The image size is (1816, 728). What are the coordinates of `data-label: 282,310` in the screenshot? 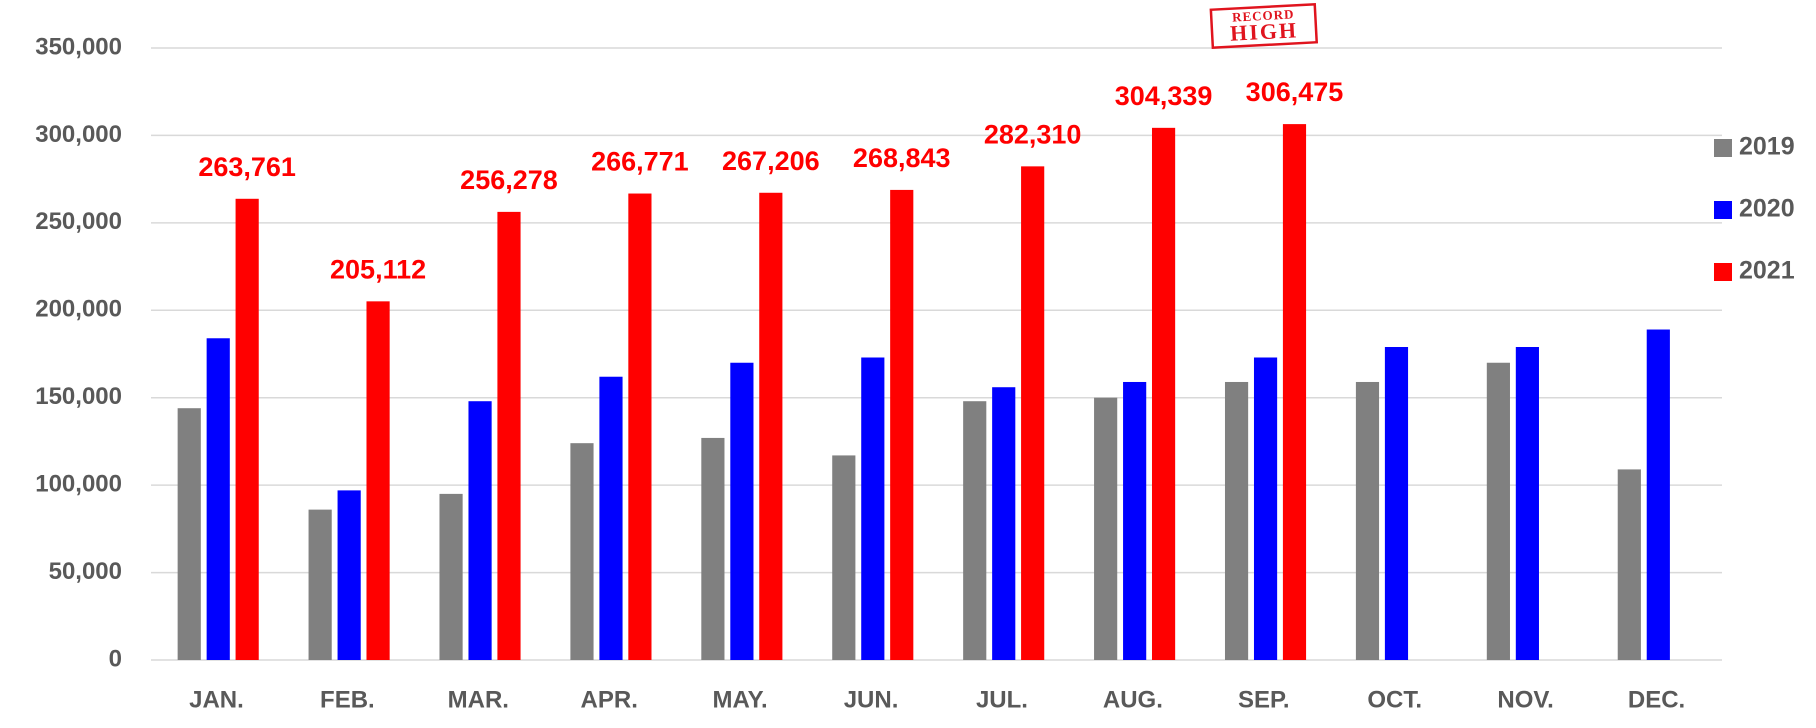 It's located at (1033, 134).